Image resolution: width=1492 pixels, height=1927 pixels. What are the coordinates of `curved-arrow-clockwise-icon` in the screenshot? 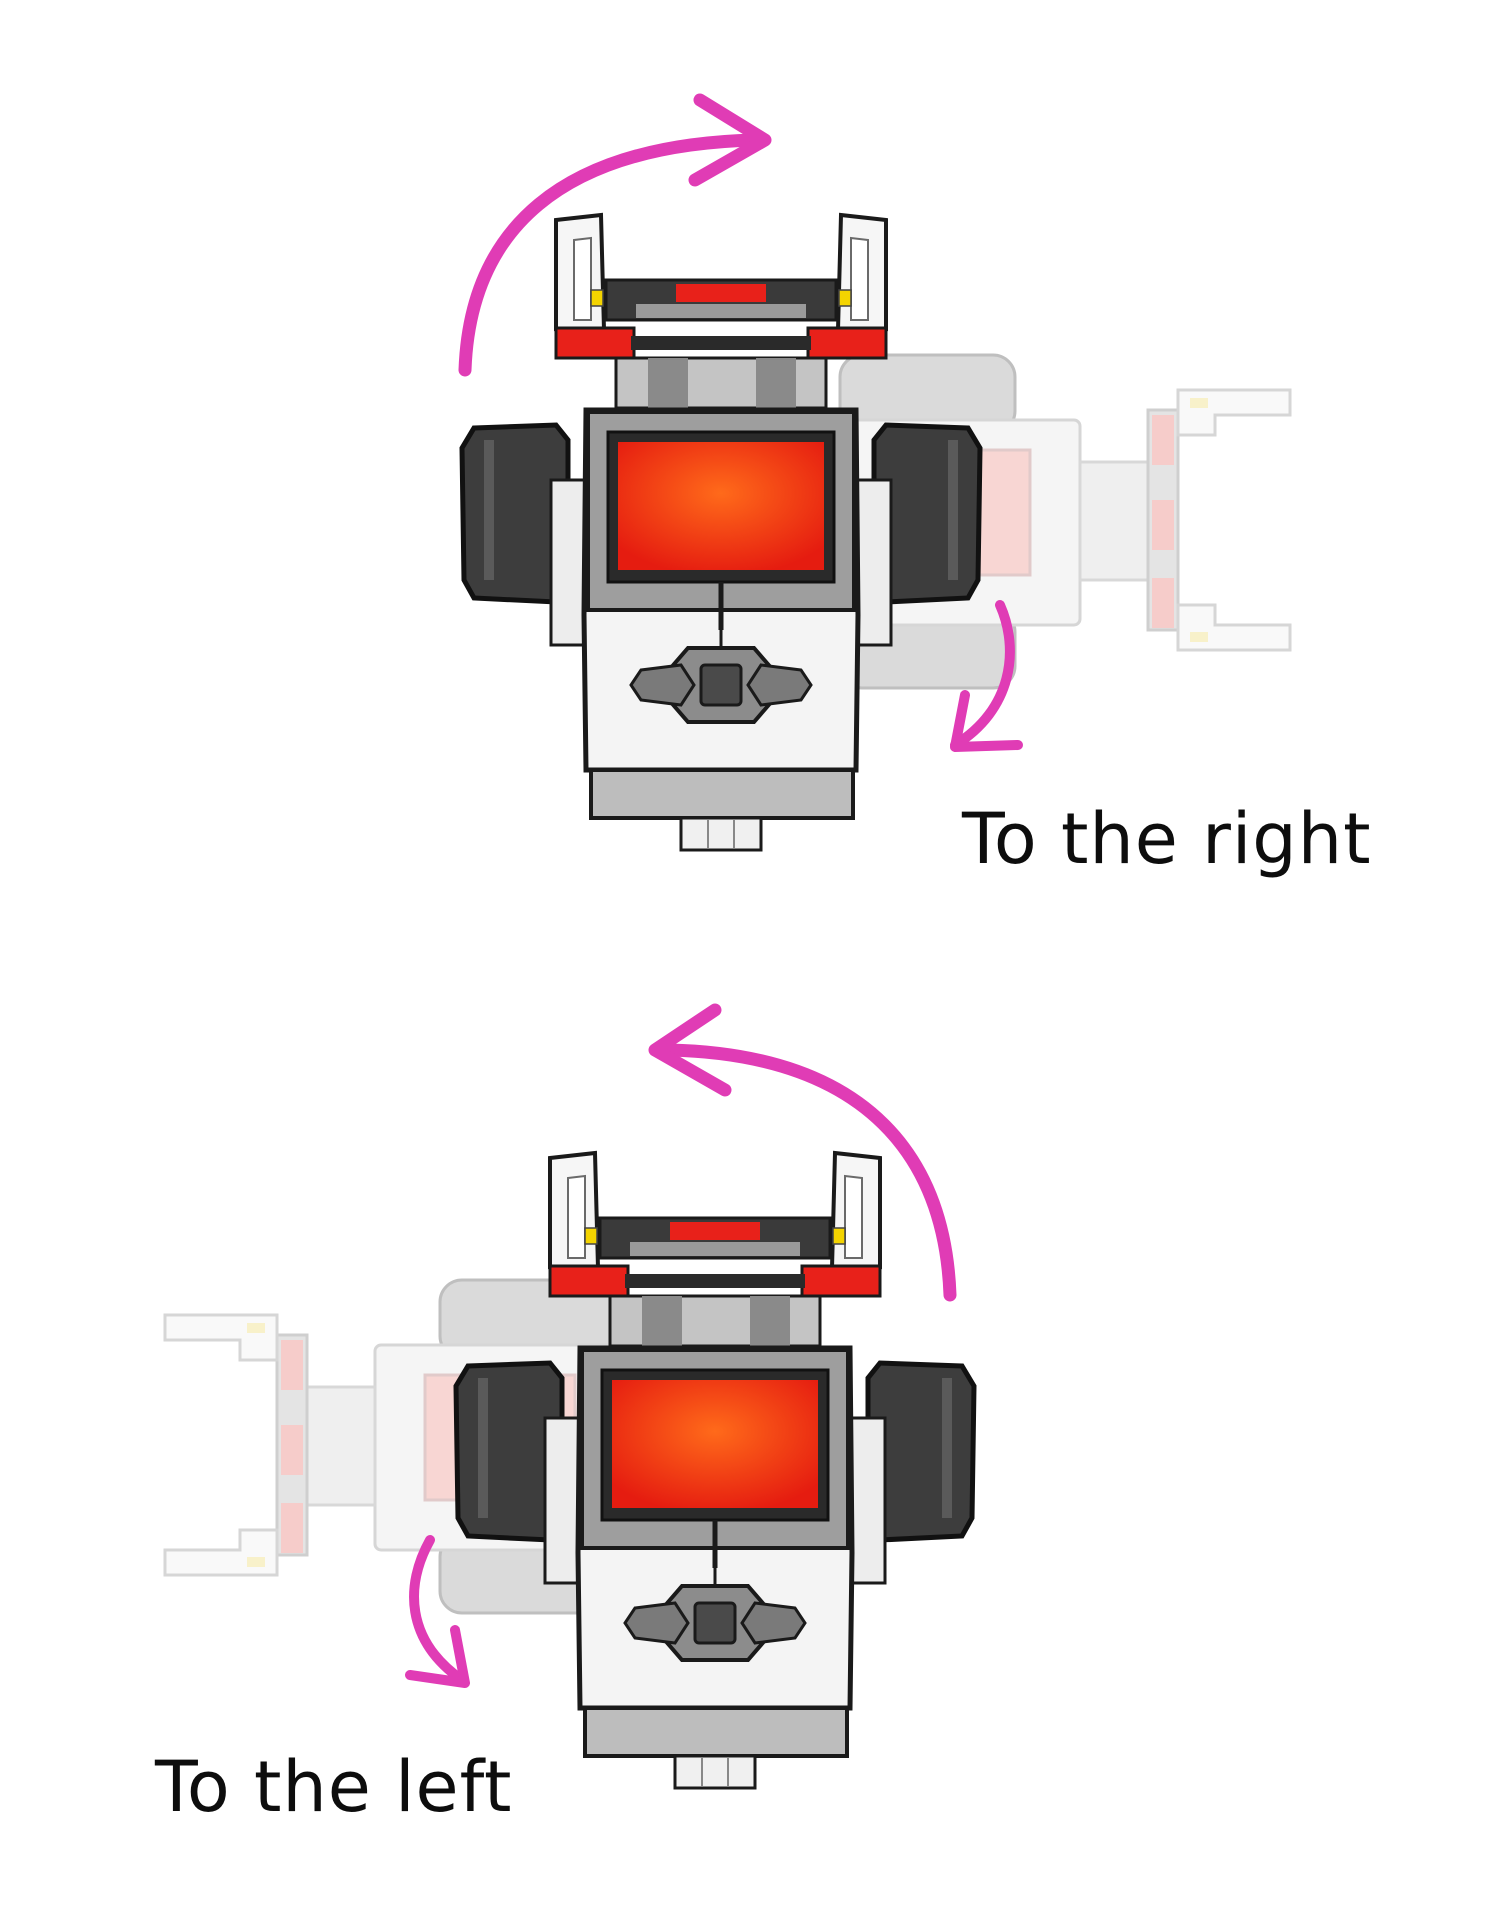 It's located at (615, 235).